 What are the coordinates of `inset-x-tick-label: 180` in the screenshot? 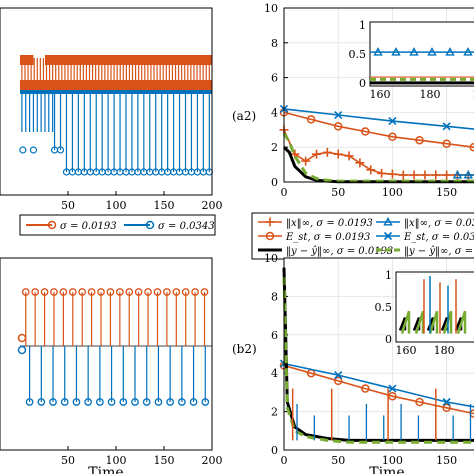 It's located at (444, 350).